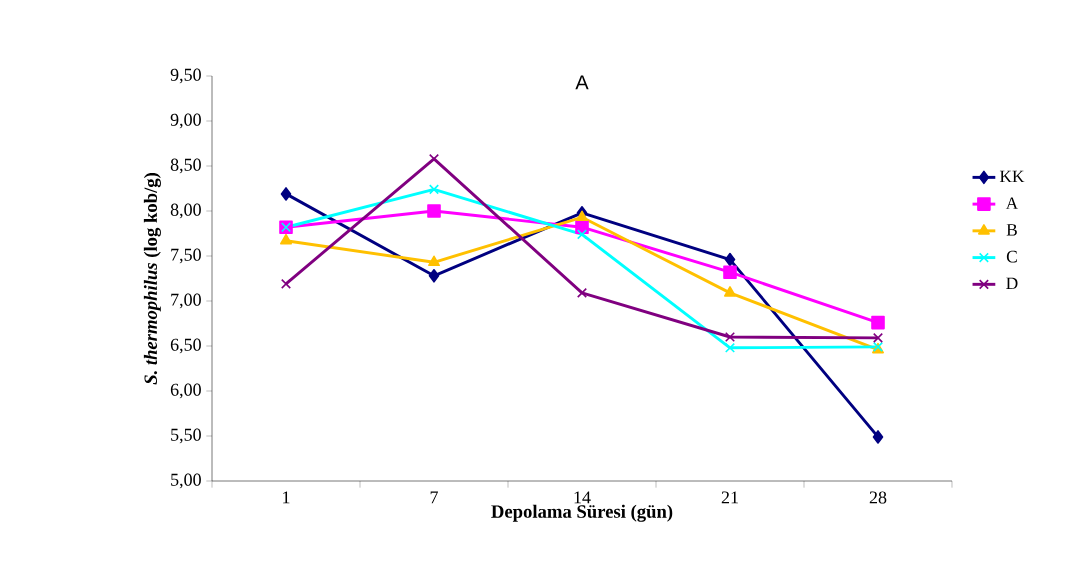 The image size is (1085, 583). What do you see at coordinates (186, 256) in the screenshot?
I see `y-tick-label: 7,50` at bounding box center [186, 256].